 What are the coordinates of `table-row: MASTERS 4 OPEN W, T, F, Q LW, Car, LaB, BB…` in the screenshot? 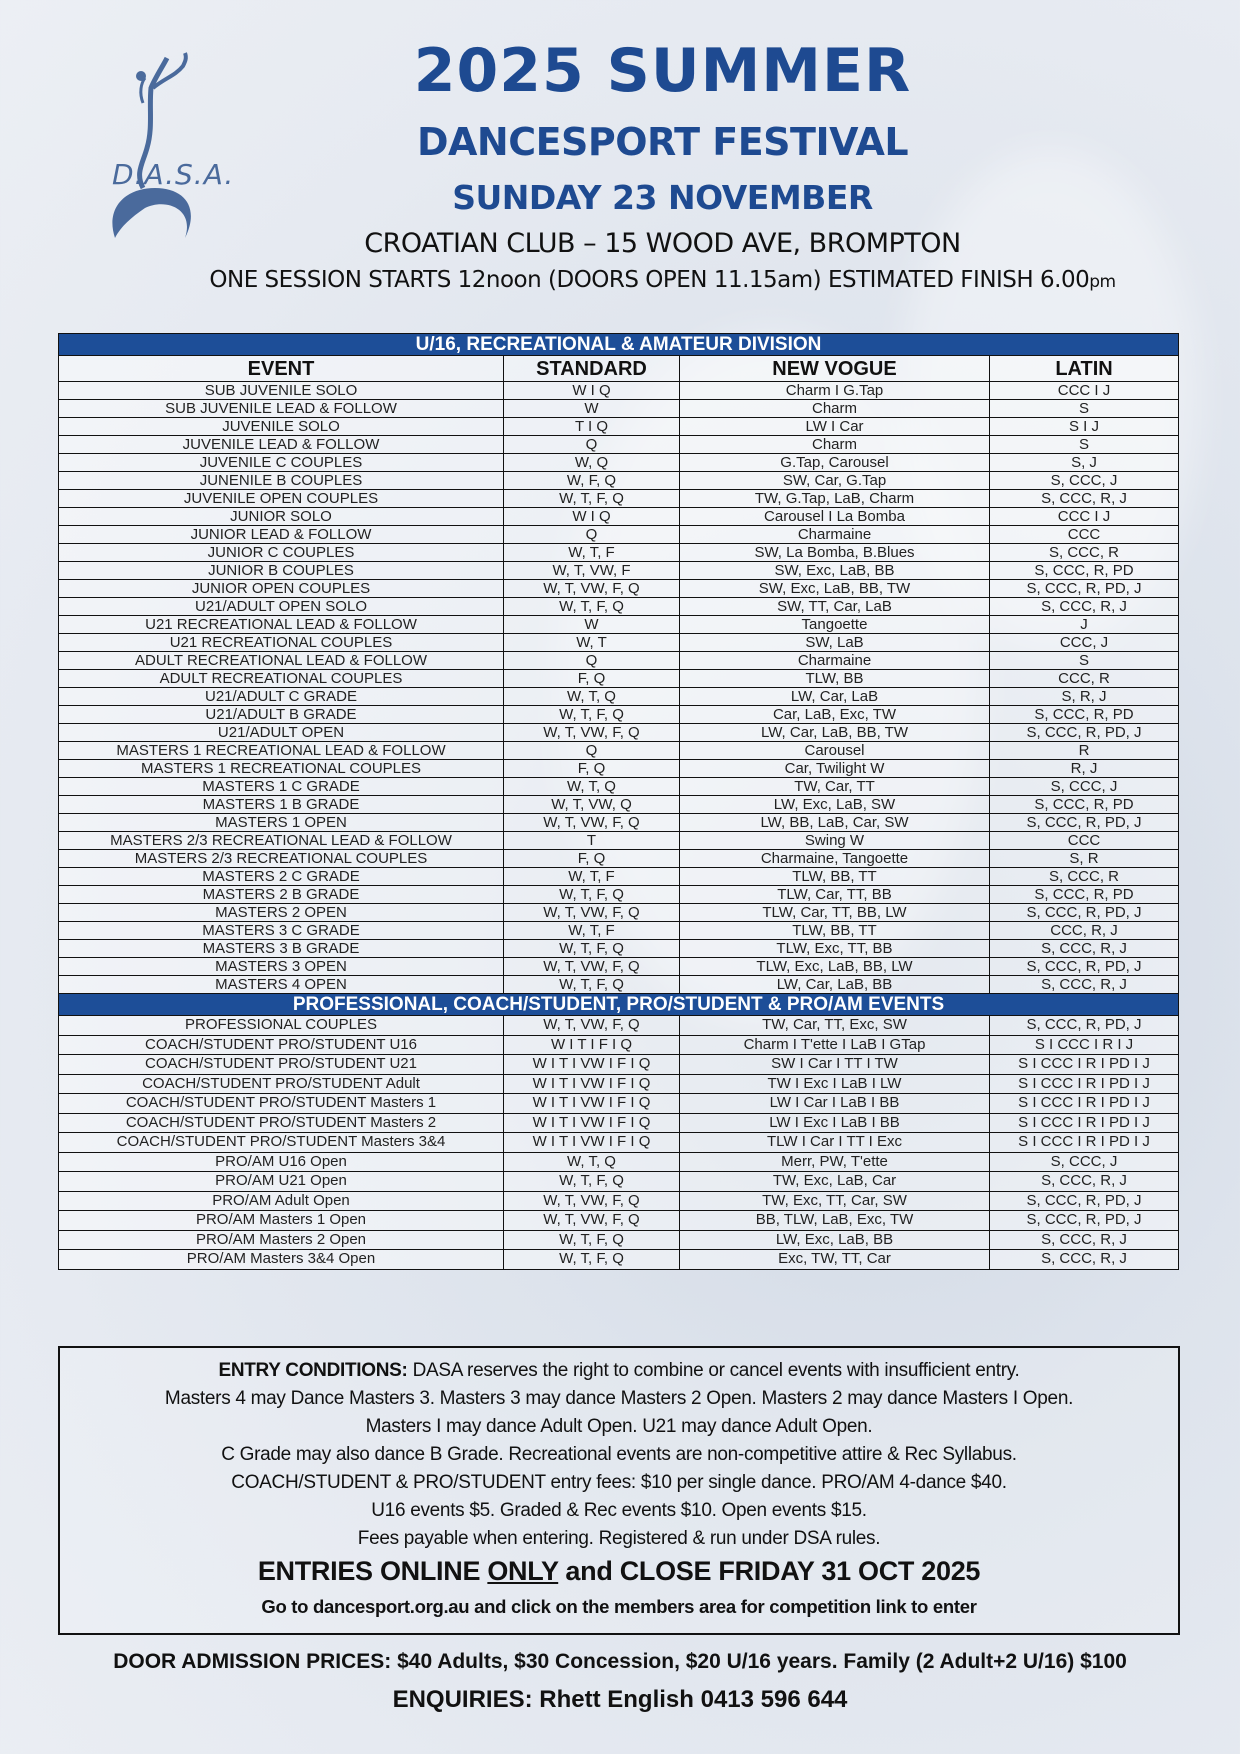 It's located at (619, 984).